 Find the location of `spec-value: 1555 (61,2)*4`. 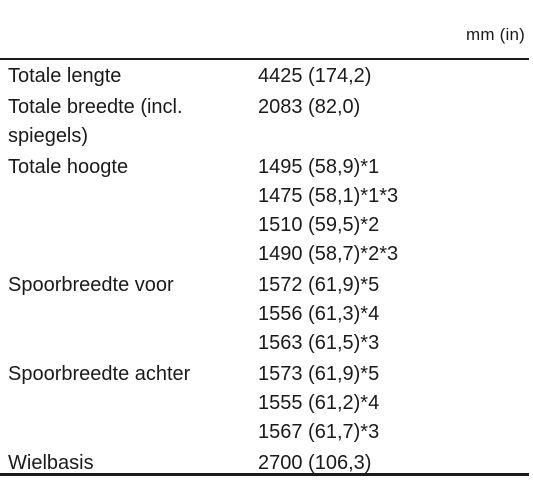

spec-value: 1555 (61,2)*4 is located at coordinates (319, 403).